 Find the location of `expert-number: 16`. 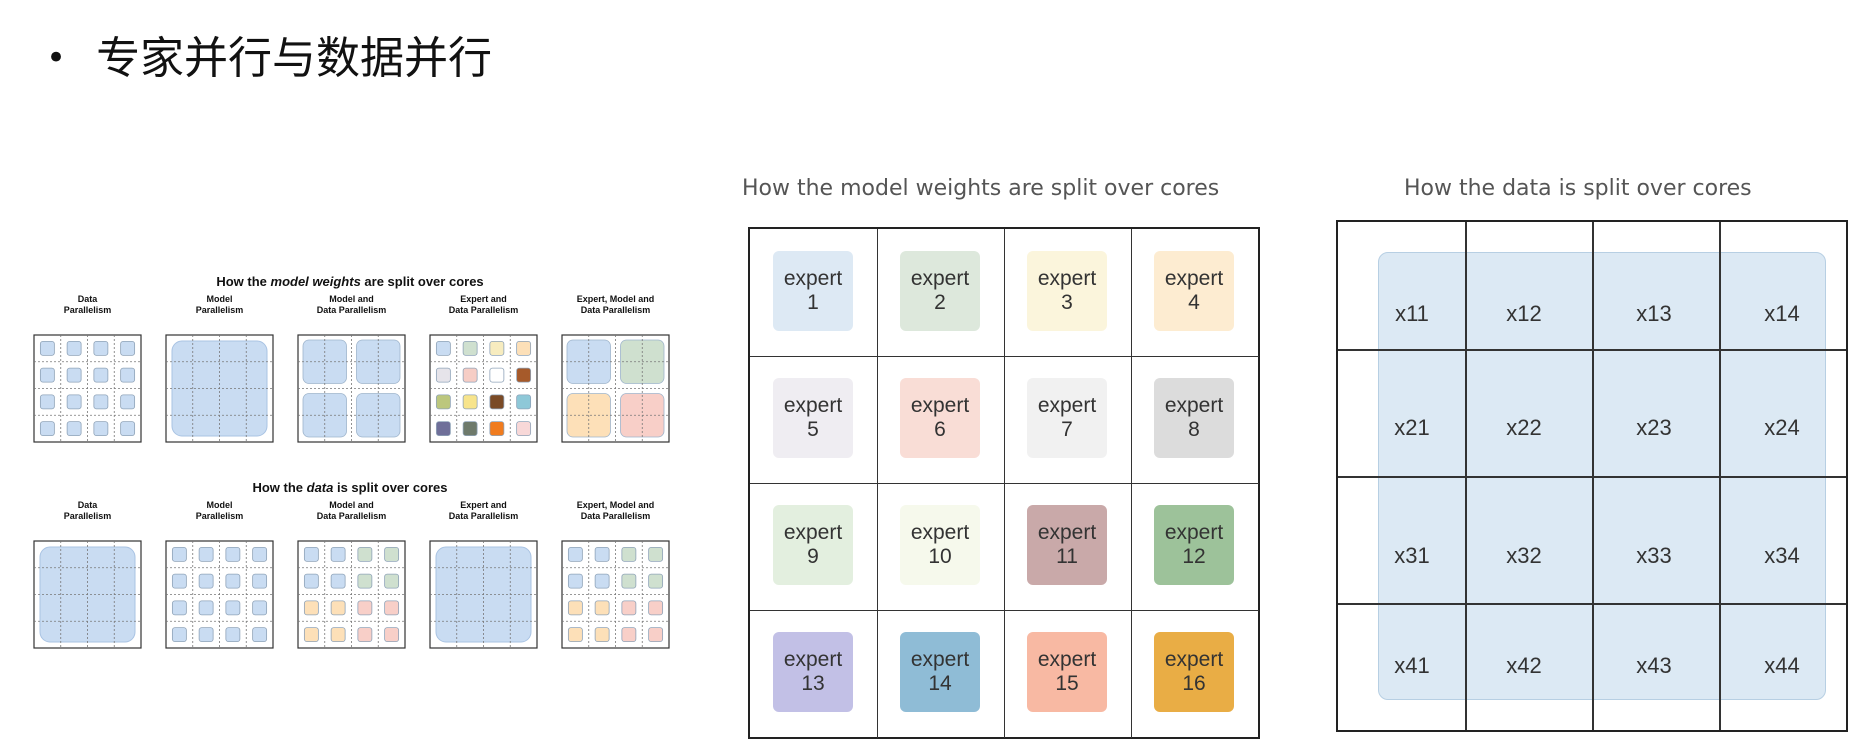

expert-number: 16 is located at coordinates (1194, 683).